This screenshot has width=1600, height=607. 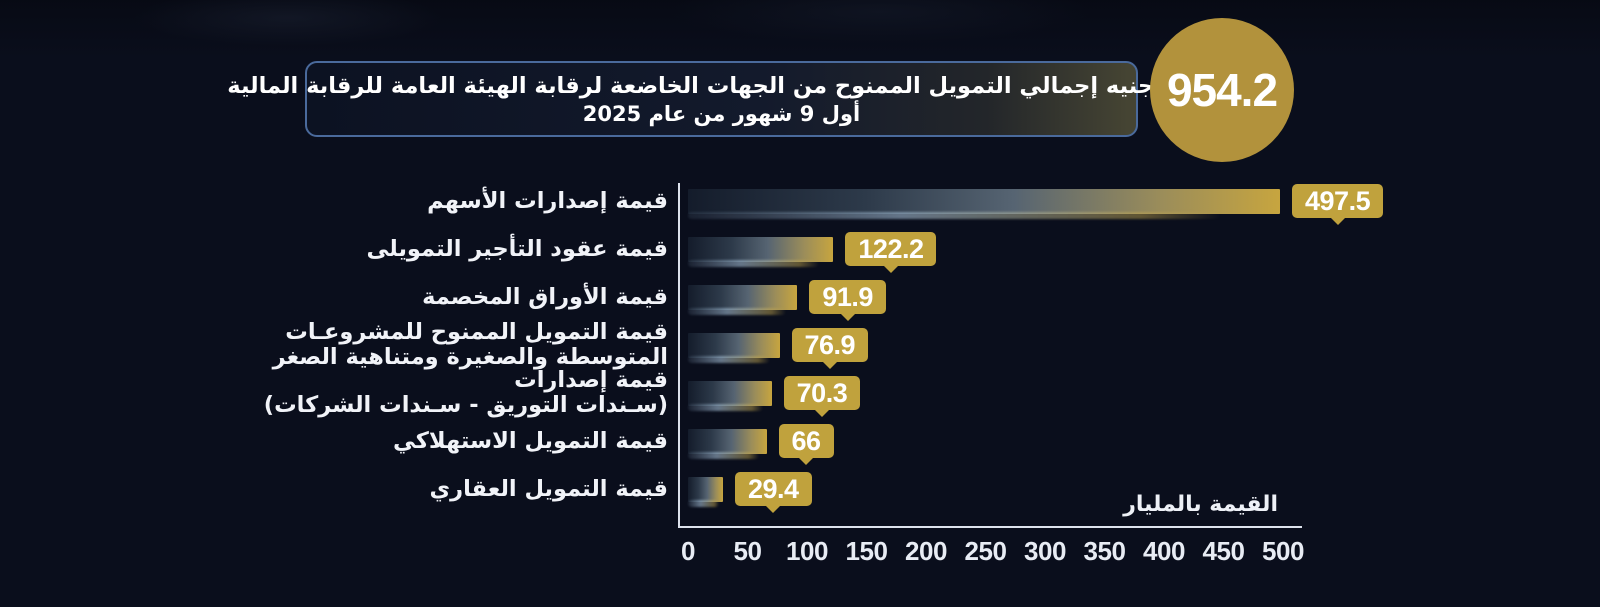 I want to click on value-callout: 91.9, so click(x=847, y=297).